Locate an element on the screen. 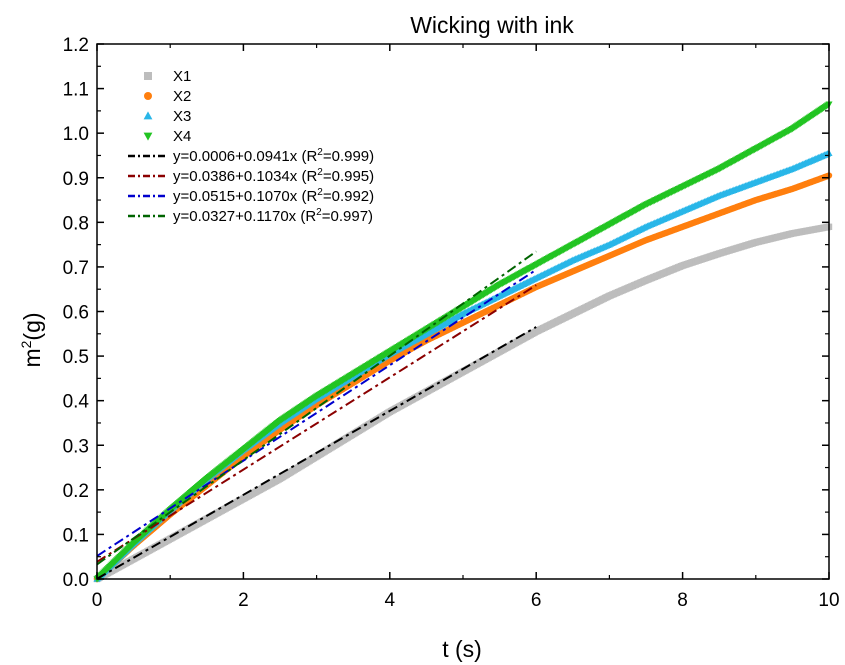  legend-label: y=0.0006+0.0941x (R2=0.999) is located at coordinates (273, 156).